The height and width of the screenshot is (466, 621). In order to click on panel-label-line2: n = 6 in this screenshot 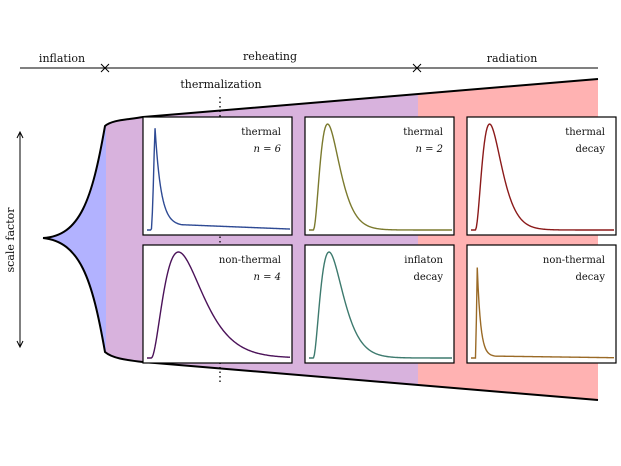, I will do `click(267, 149)`.